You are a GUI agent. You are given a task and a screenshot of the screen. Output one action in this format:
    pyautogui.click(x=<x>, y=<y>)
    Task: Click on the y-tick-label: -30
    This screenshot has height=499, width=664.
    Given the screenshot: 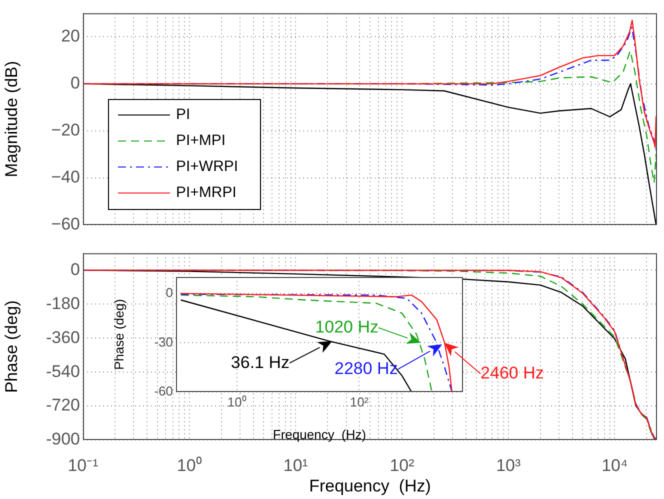 What is the action you would take?
    pyautogui.click(x=163, y=342)
    